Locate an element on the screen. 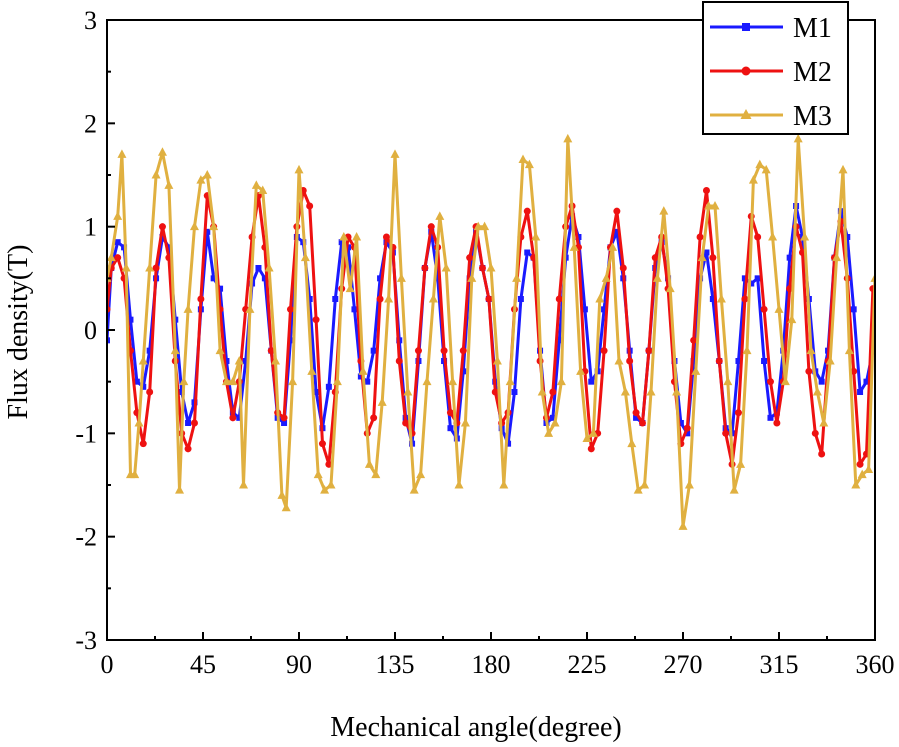 Image resolution: width=899 pixels, height=747 pixels. x-tick-label: 90 is located at coordinates (299, 664).